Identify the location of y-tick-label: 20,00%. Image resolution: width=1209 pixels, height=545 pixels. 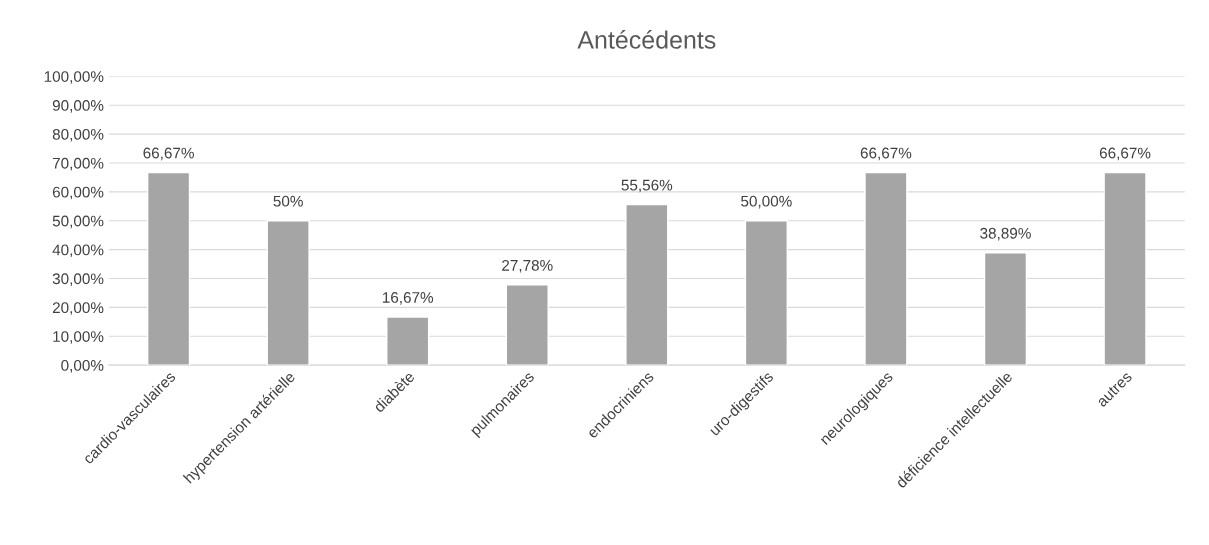
(78, 308).